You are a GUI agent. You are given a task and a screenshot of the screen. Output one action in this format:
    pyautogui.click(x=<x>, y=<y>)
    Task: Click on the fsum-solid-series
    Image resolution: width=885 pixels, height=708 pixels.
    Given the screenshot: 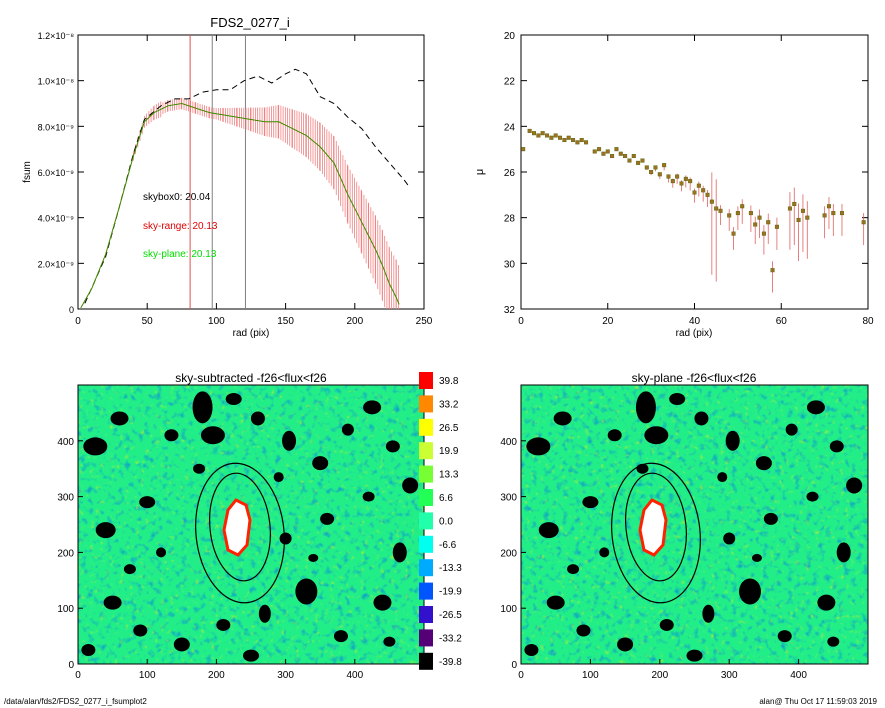 What is the action you would take?
    pyautogui.click(x=240, y=205)
    